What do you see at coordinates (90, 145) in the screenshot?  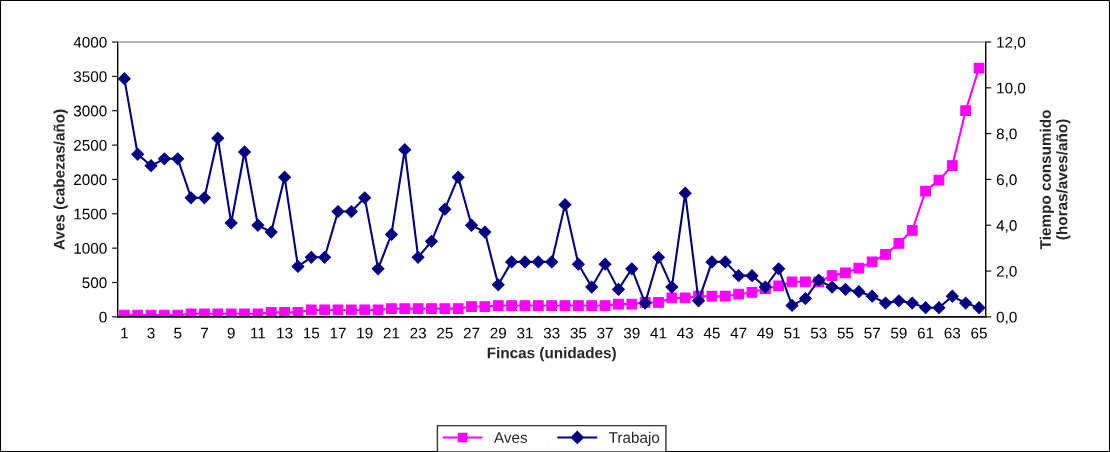 I see `y-tick-label: 2500` at bounding box center [90, 145].